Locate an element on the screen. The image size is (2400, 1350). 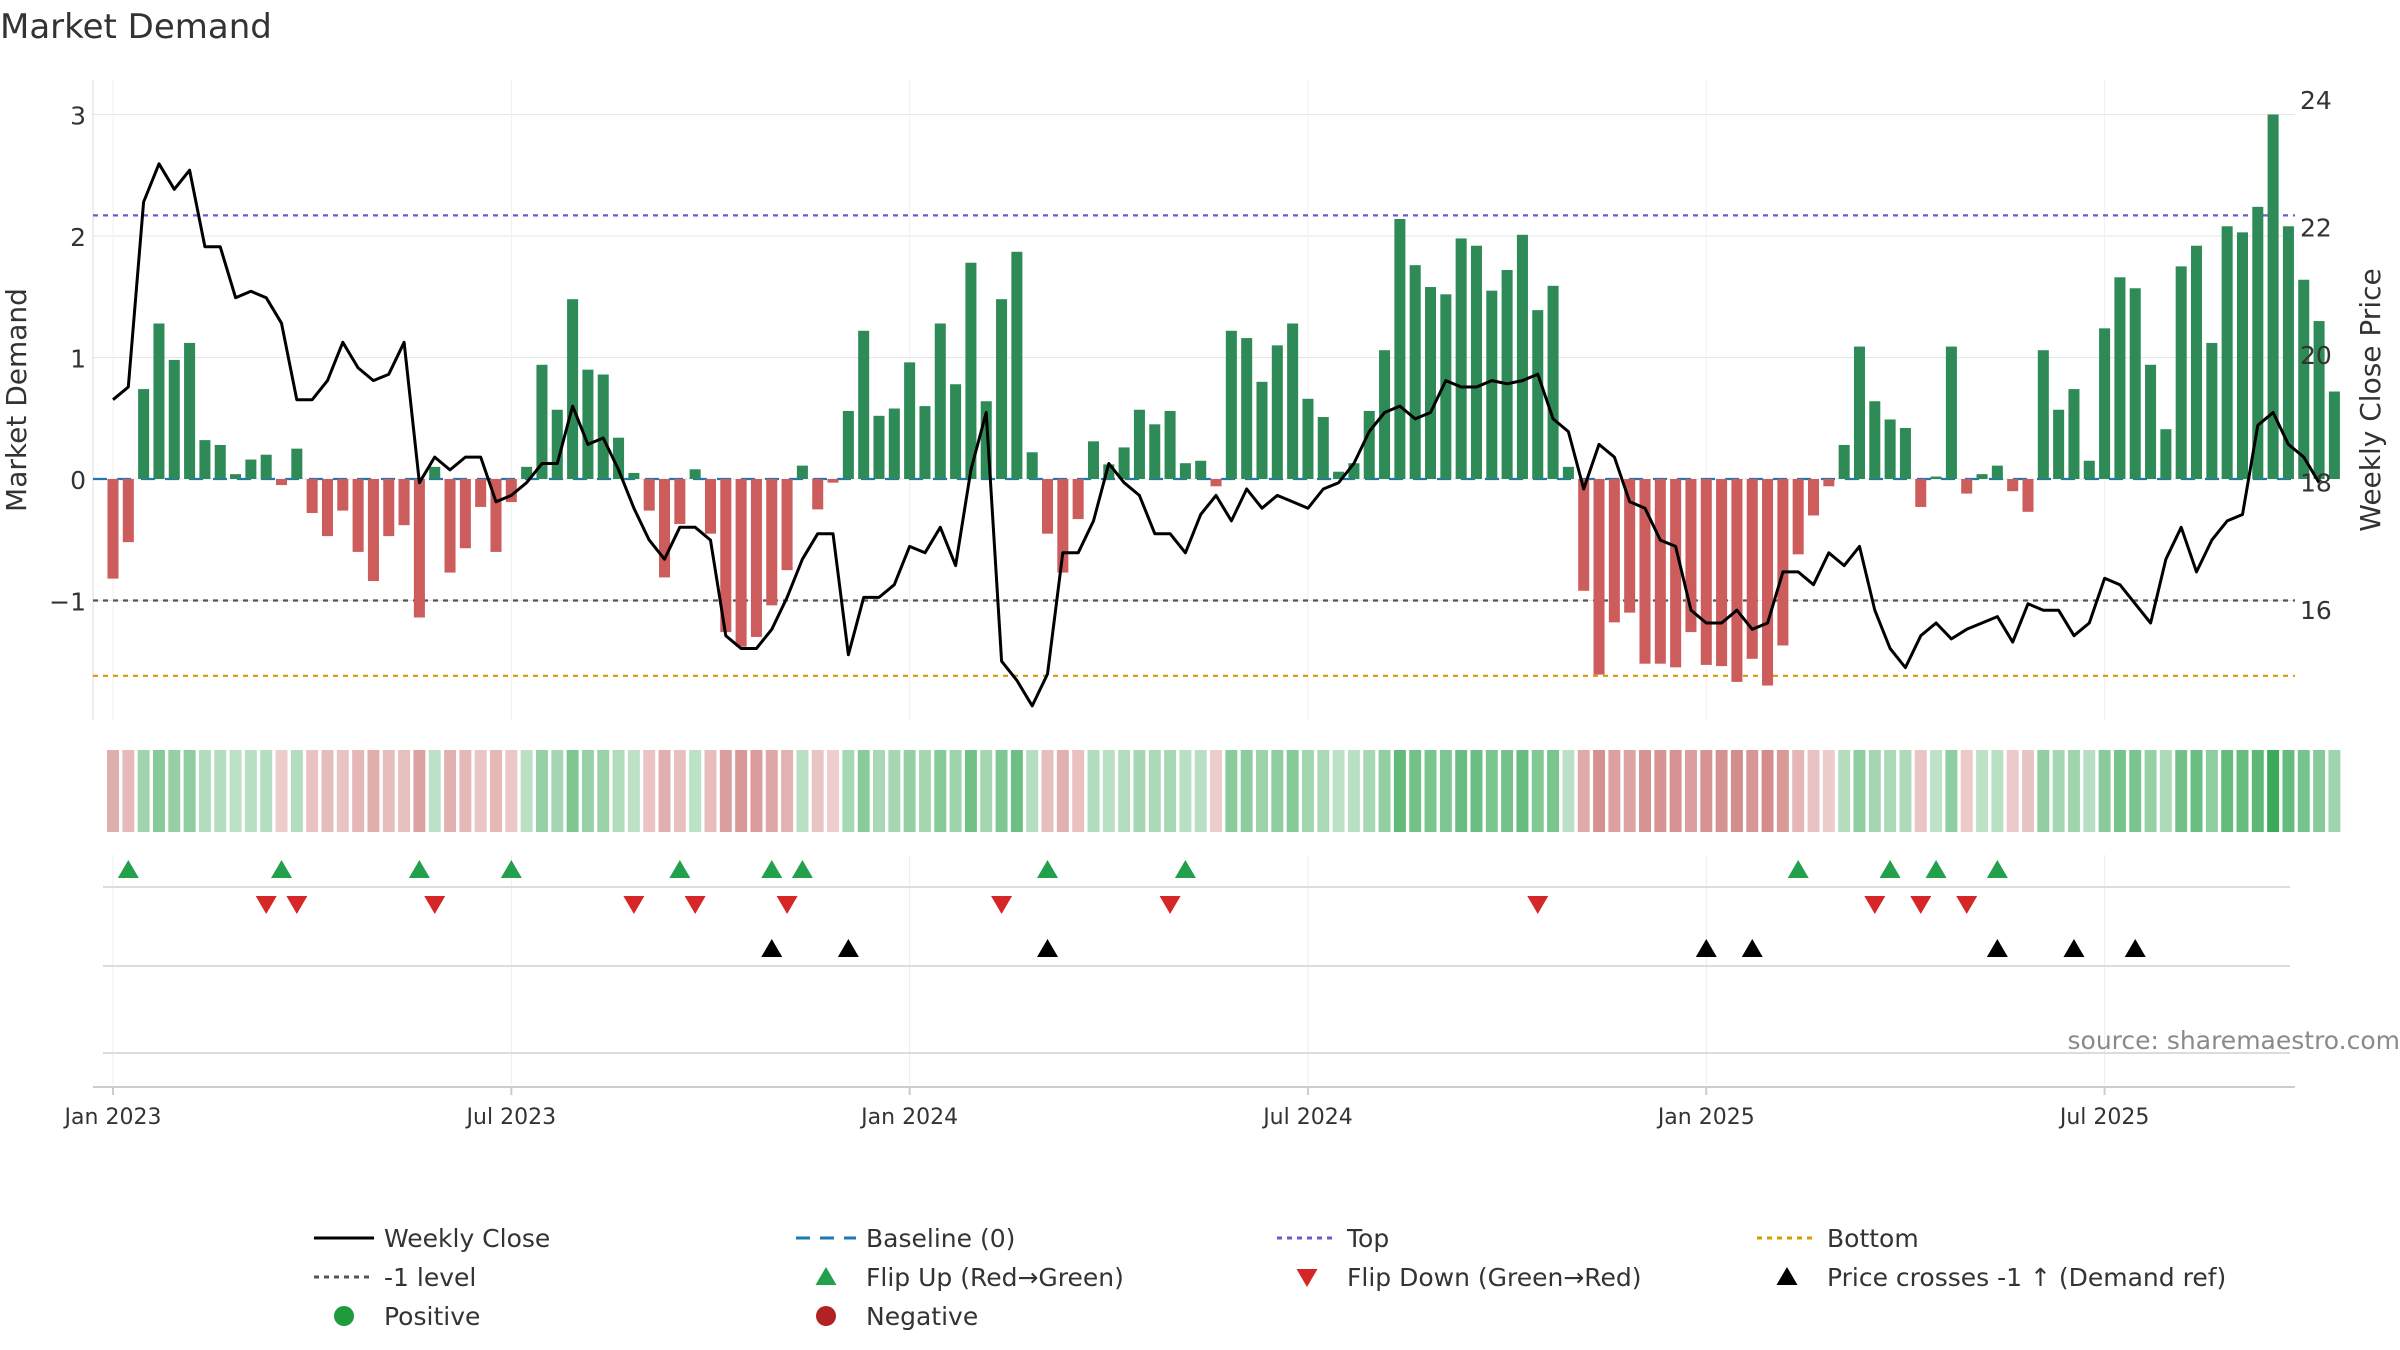
legend-item-weekly_close: Weekly Close is located at coordinates (432, 1238).